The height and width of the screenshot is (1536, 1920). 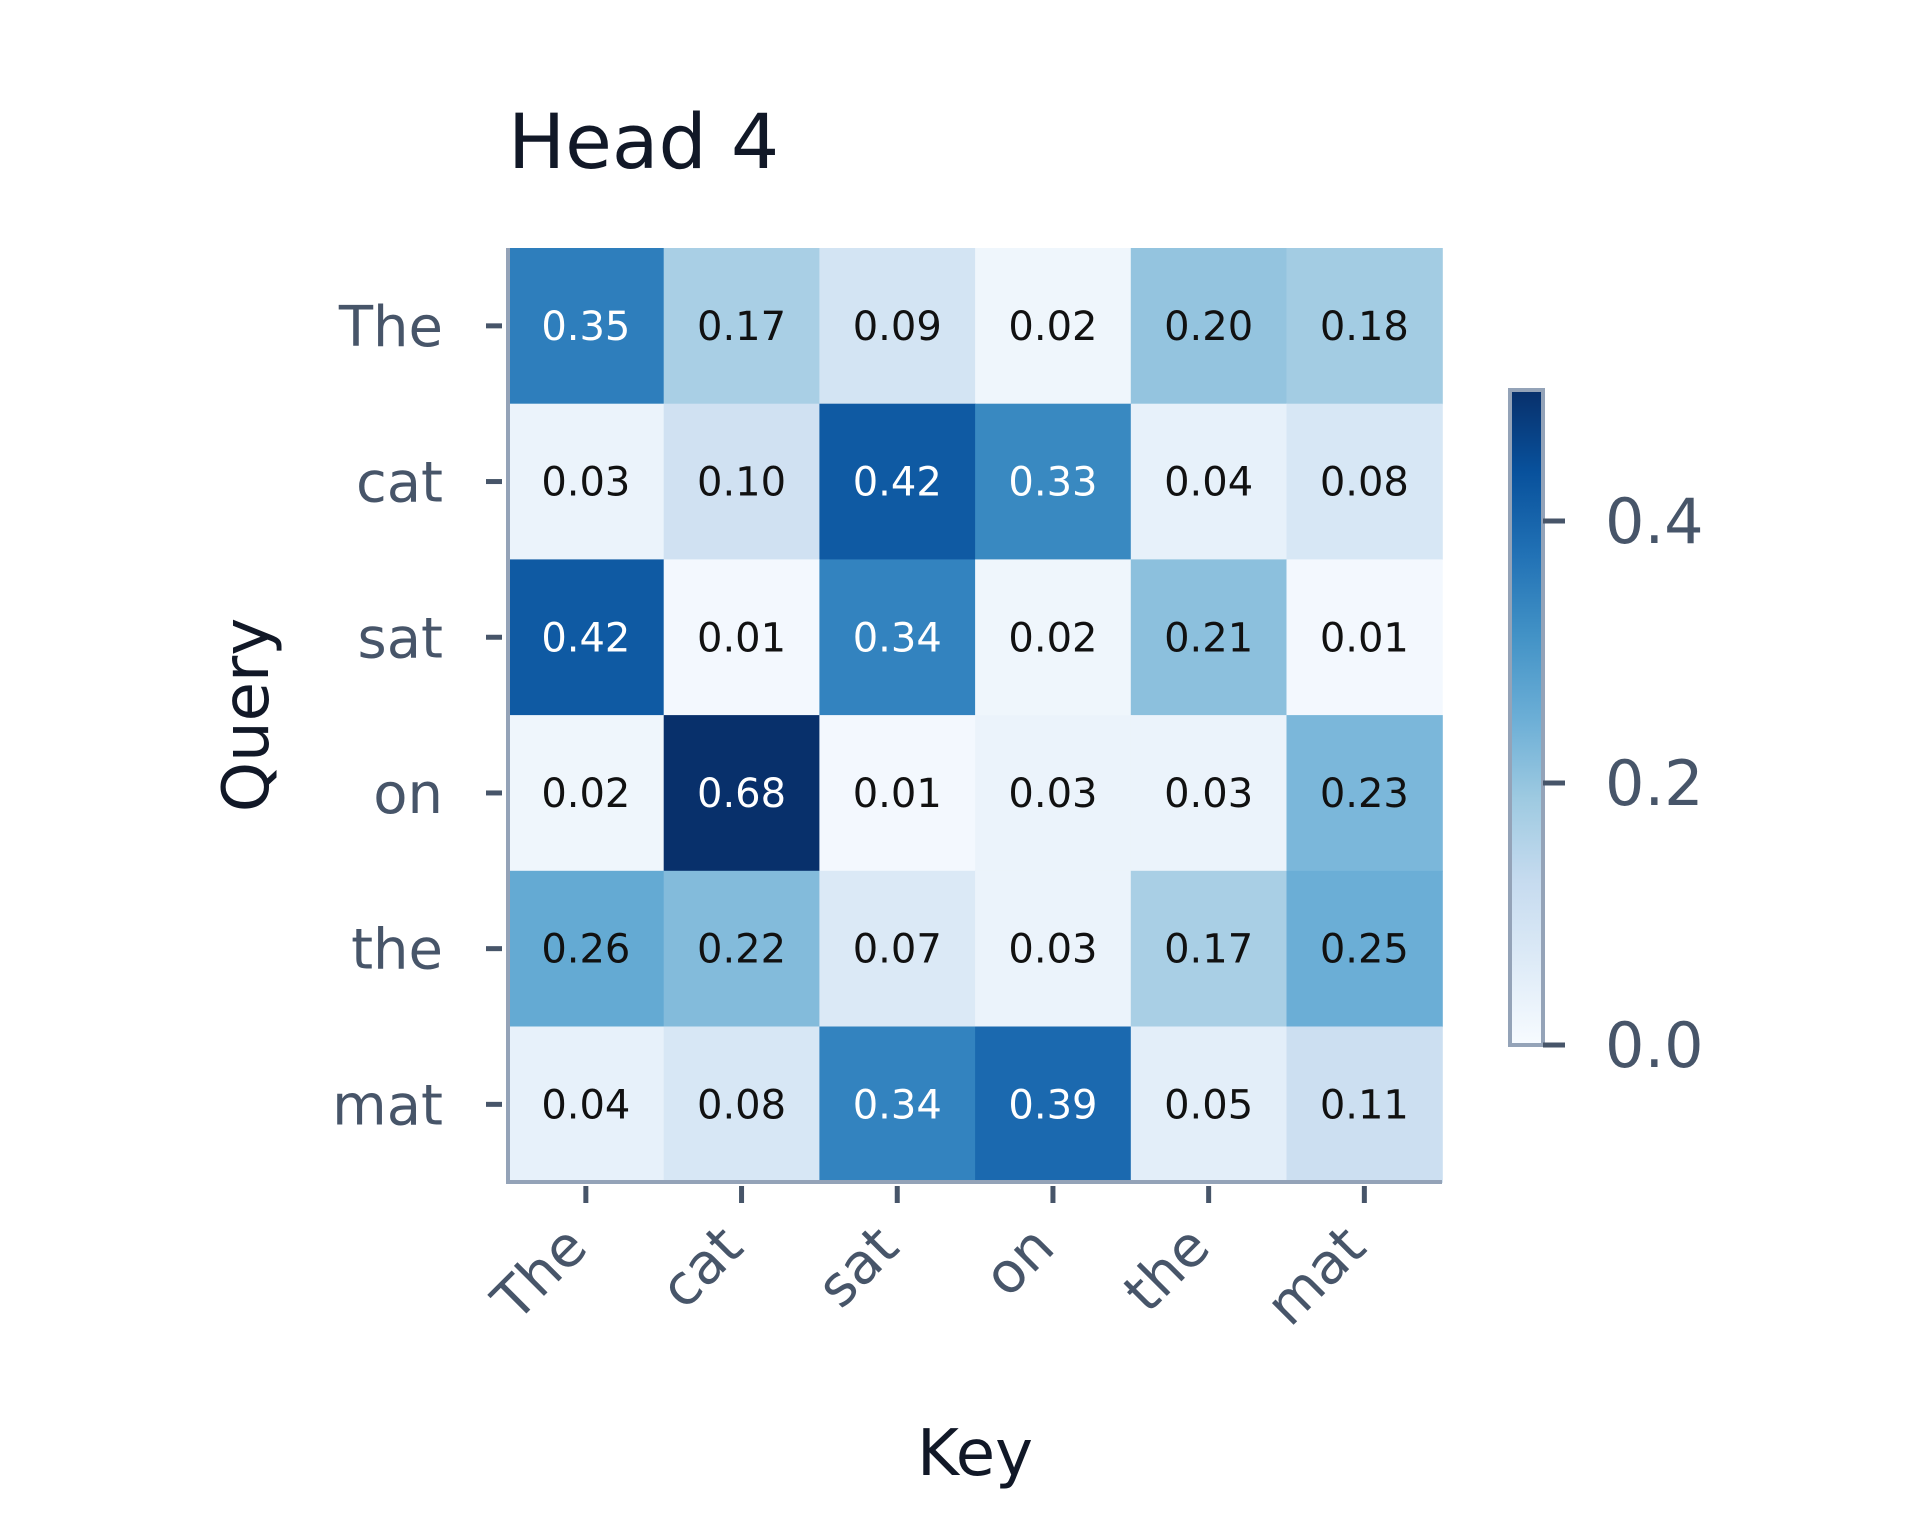 What do you see at coordinates (1316, 1276) in the screenshot?
I see `x-tick-label: mat` at bounding box center [1316, 1276].